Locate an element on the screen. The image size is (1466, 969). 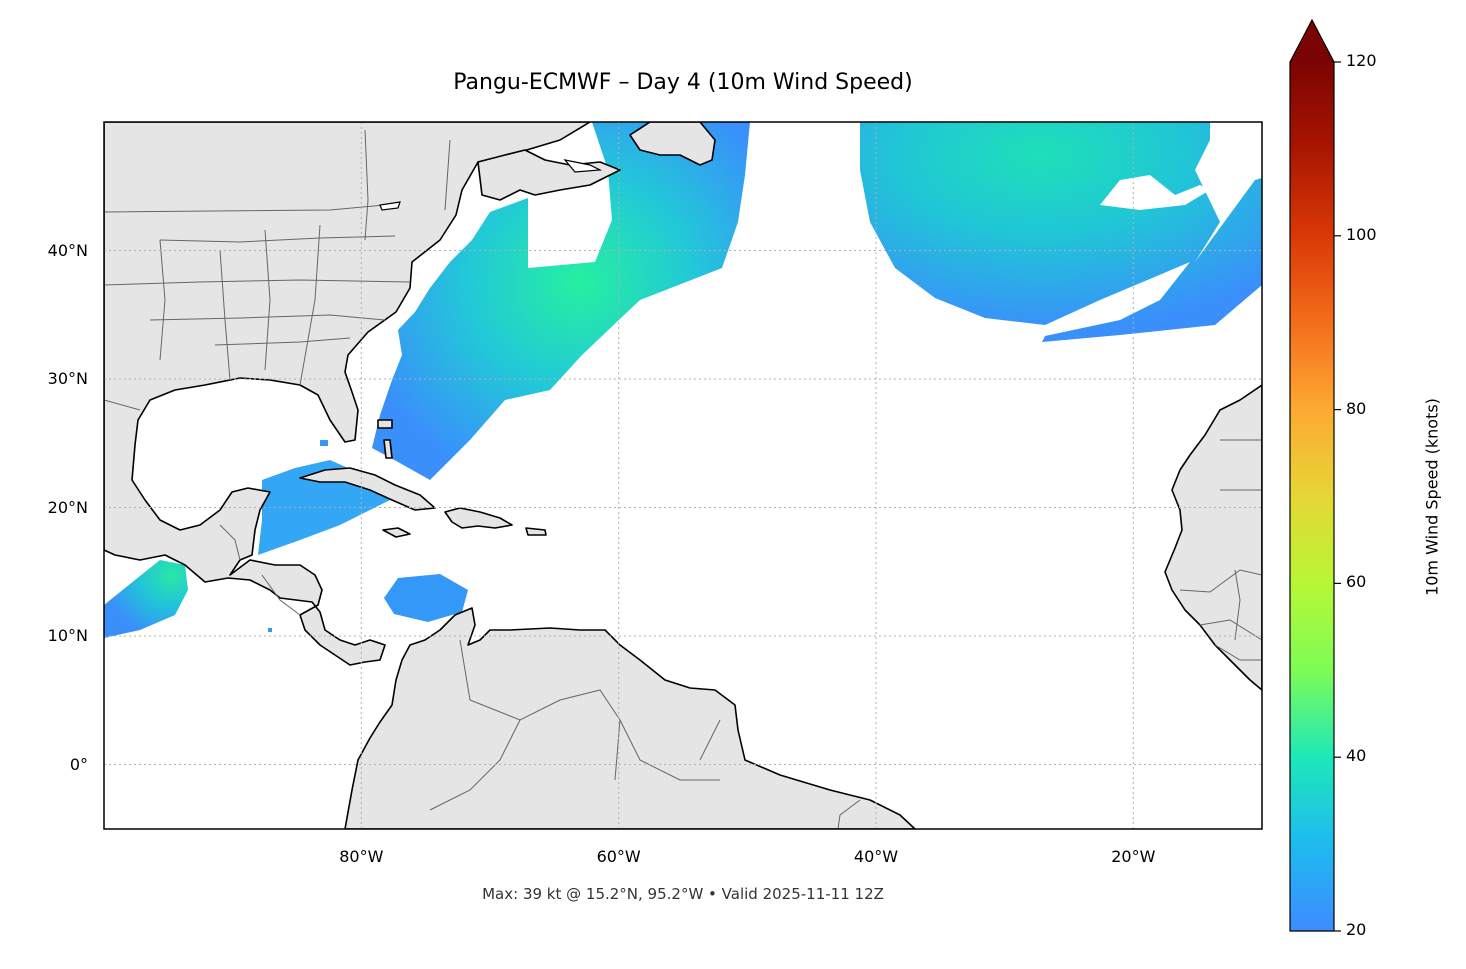
colorbar-label: 10m Wind Speed (knots) is located at coordinates (1432, 497).